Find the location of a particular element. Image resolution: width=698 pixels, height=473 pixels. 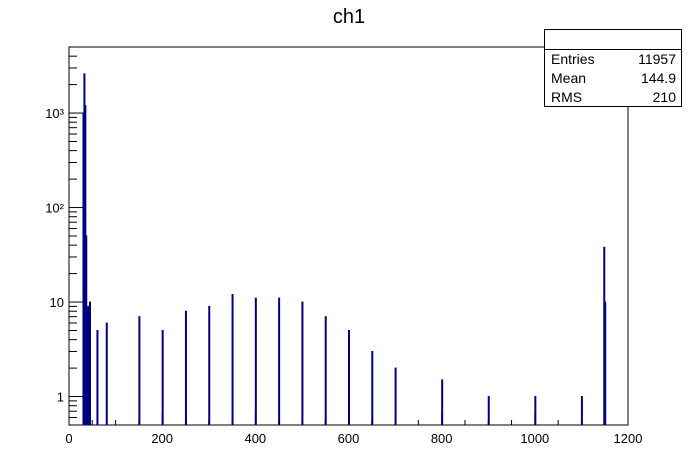

stats-box: Entries 11957 Mean 144.9 RMS 210 is located at coordinates (613, 68).